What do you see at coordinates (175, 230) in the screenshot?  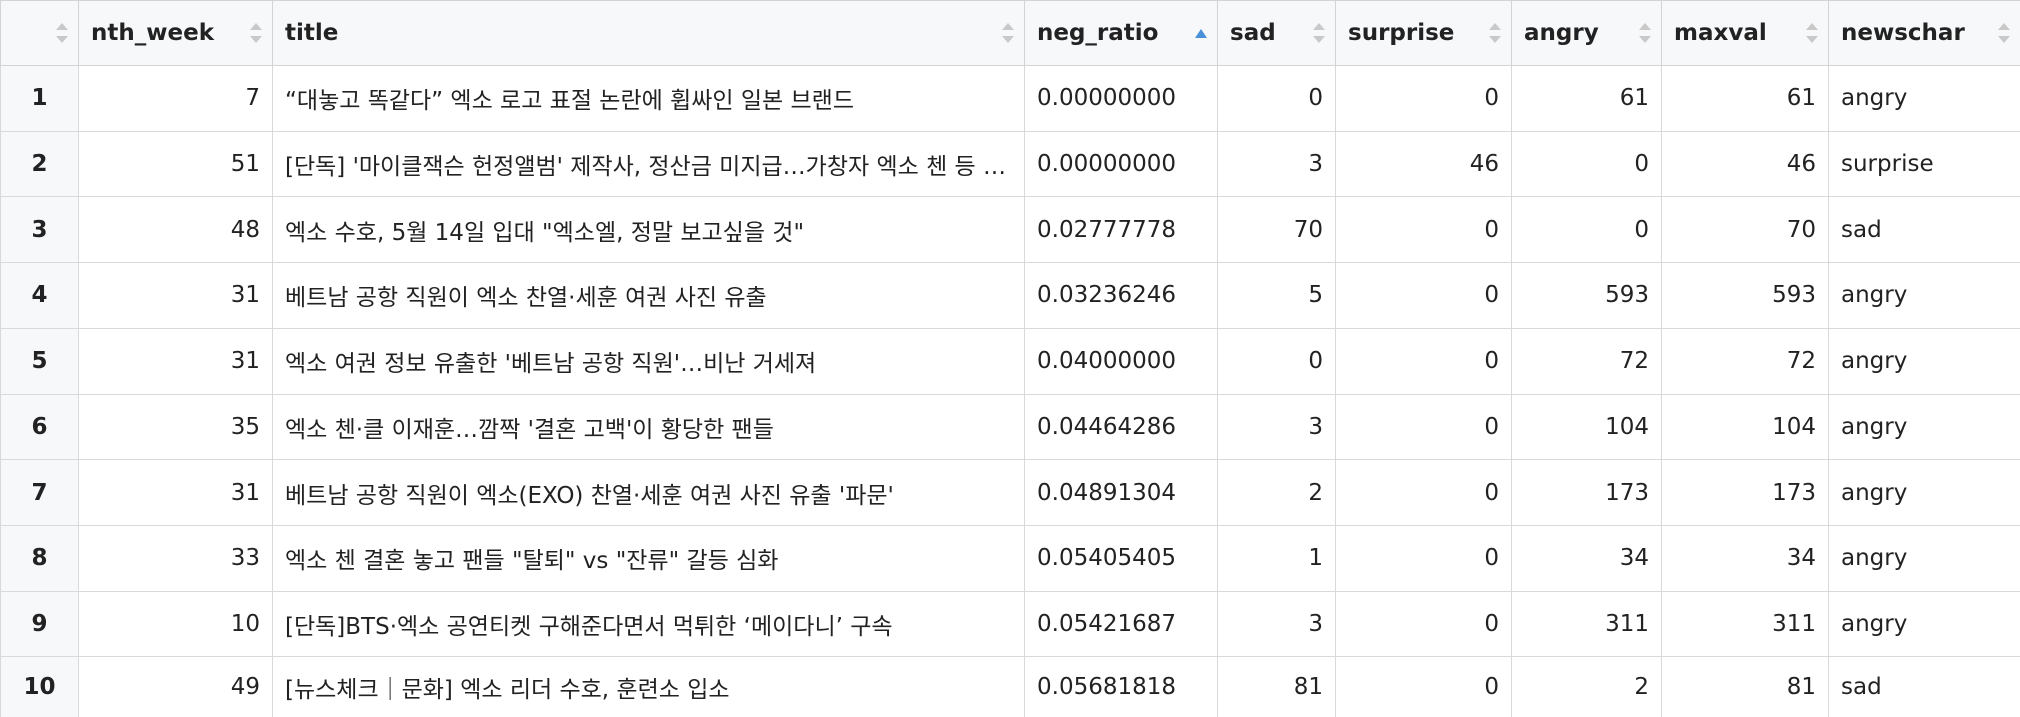 I see `nth-week-cell: 48` at bounding box center [175, 230].